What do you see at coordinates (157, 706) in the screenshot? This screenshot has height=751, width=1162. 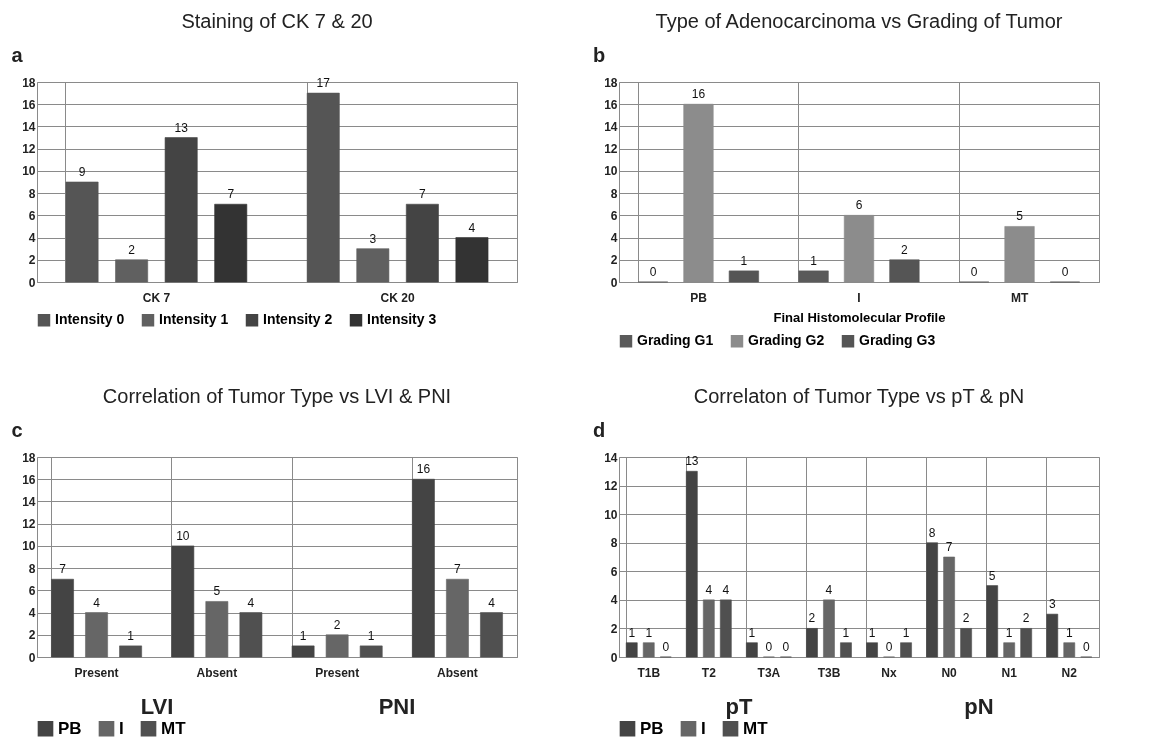 I see `text: LVI` at bounding box center [157, 706].